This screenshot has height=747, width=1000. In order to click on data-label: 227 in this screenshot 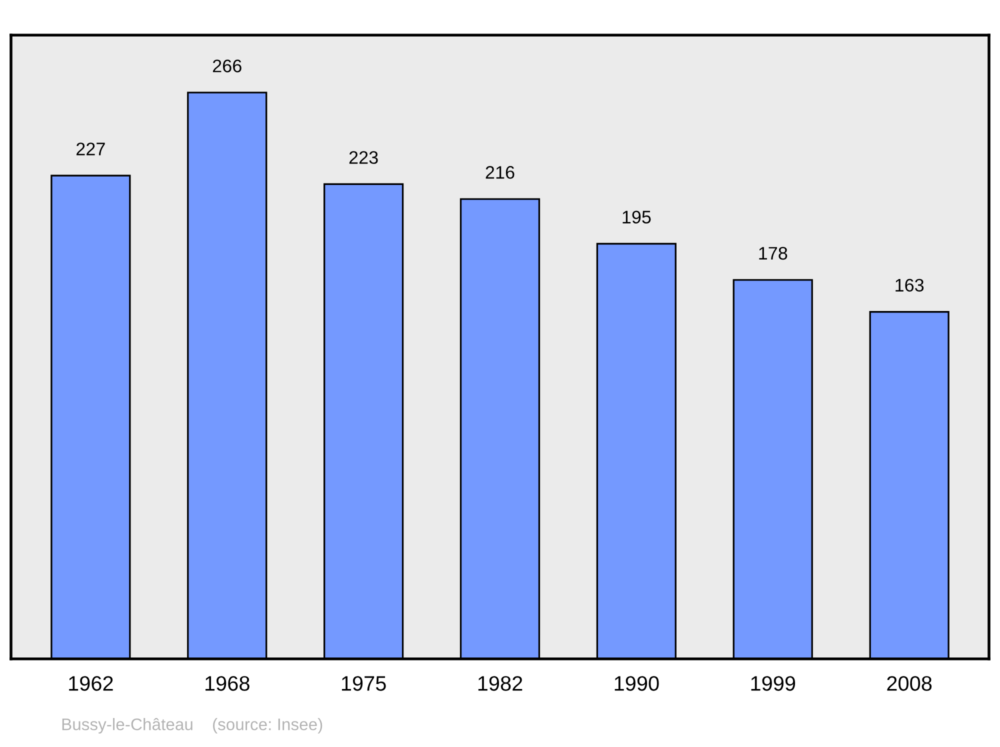, I will do `click(90, 149)`.